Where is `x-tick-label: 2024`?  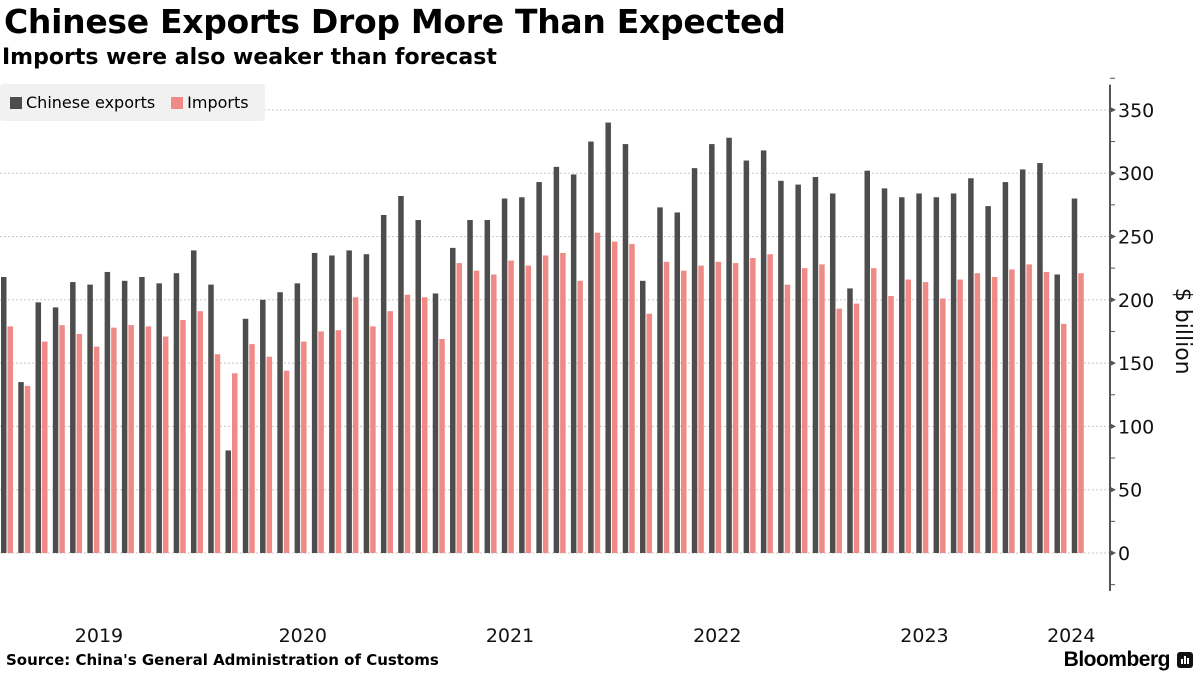
x-tick-label: 2024 is located at coordinates (1071, 636).